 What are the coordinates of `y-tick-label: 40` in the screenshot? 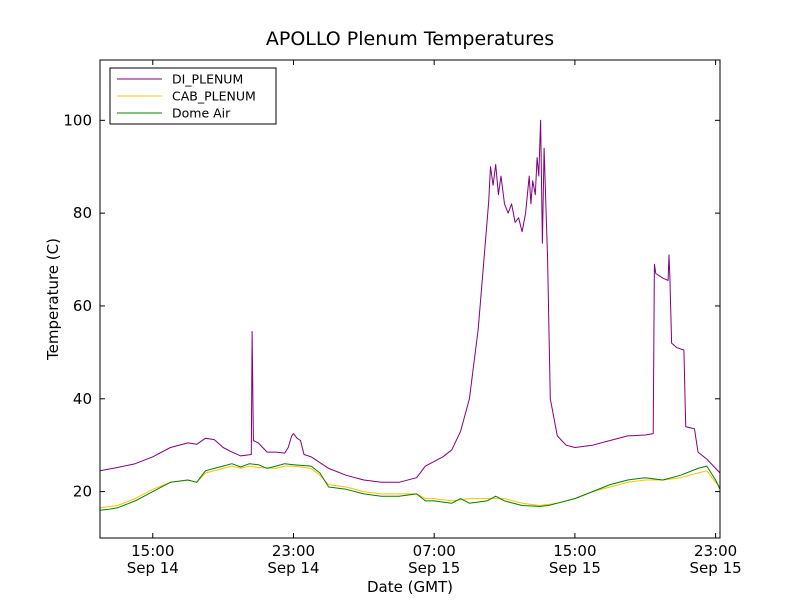 It's located at (82, 399).